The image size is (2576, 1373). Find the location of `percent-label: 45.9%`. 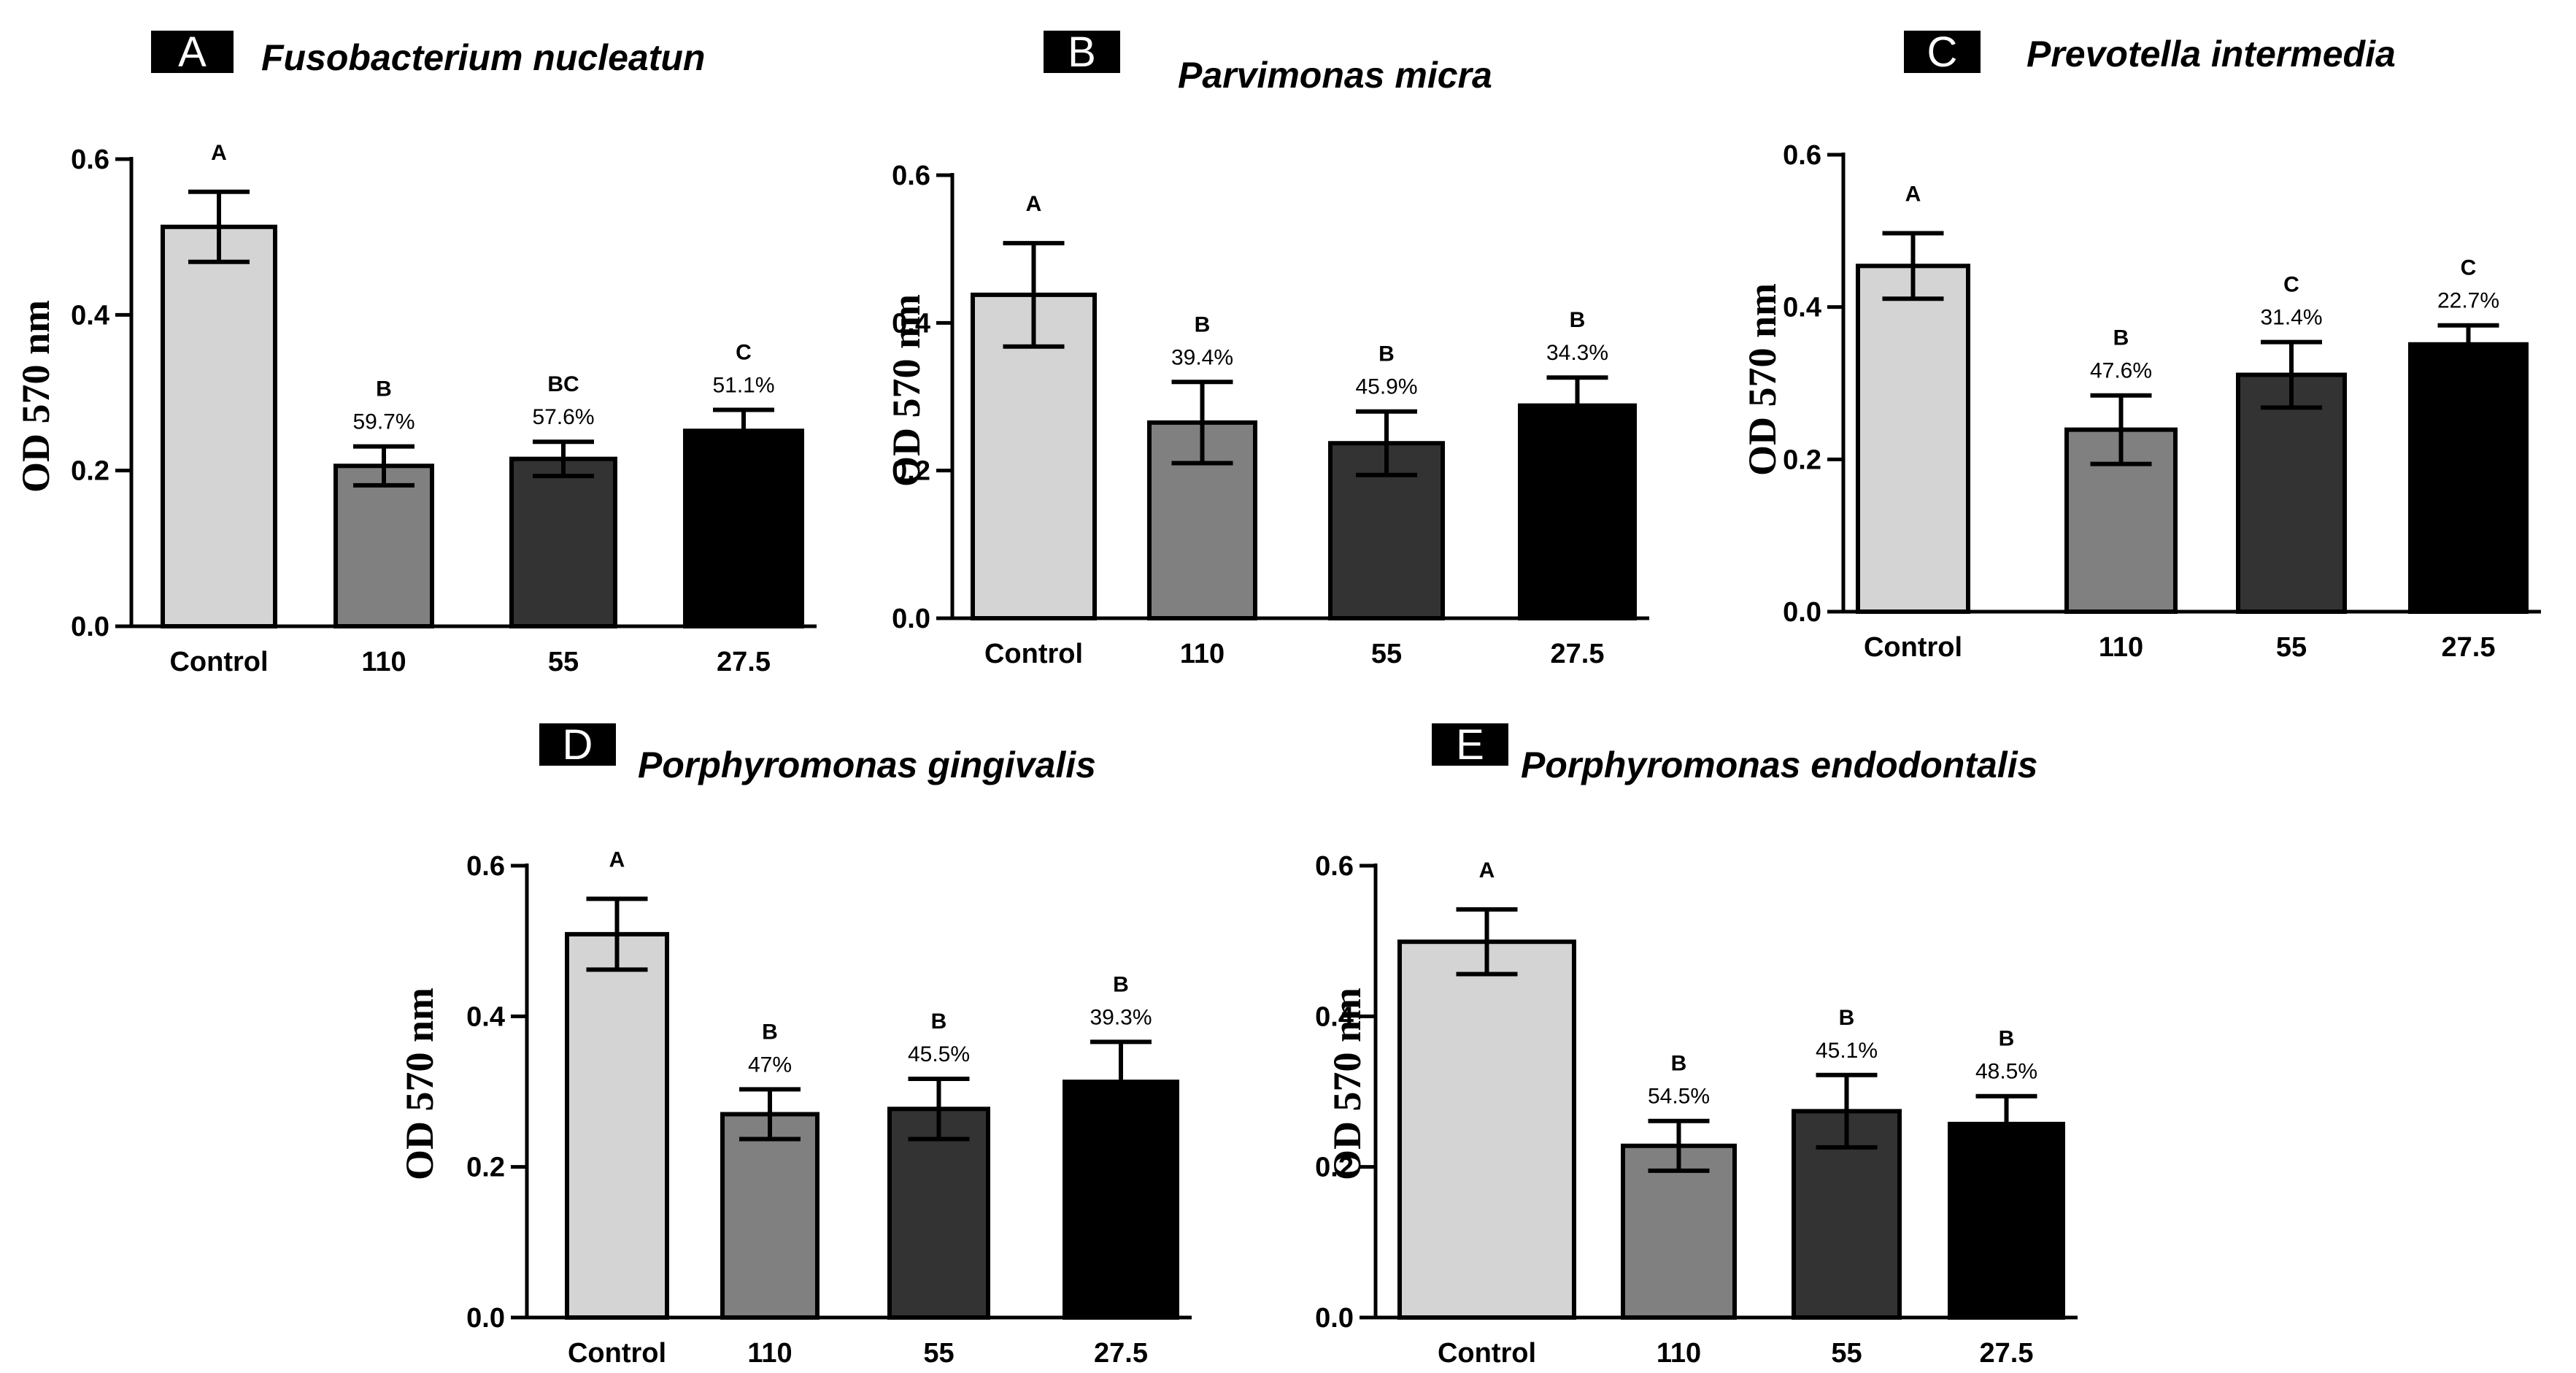

percent-label: 45.9% is located at coordinates (1386, 387).